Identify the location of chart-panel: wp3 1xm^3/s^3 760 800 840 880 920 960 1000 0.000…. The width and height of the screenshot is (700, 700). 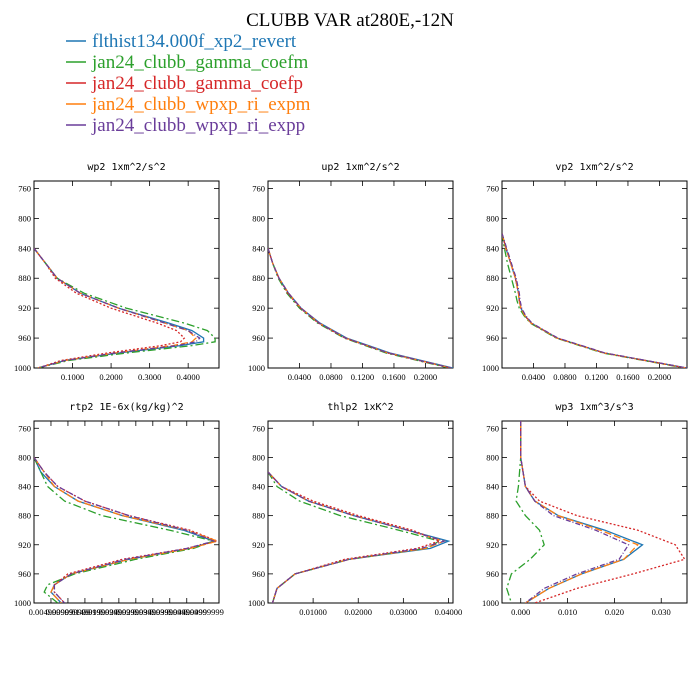
(585, 509).